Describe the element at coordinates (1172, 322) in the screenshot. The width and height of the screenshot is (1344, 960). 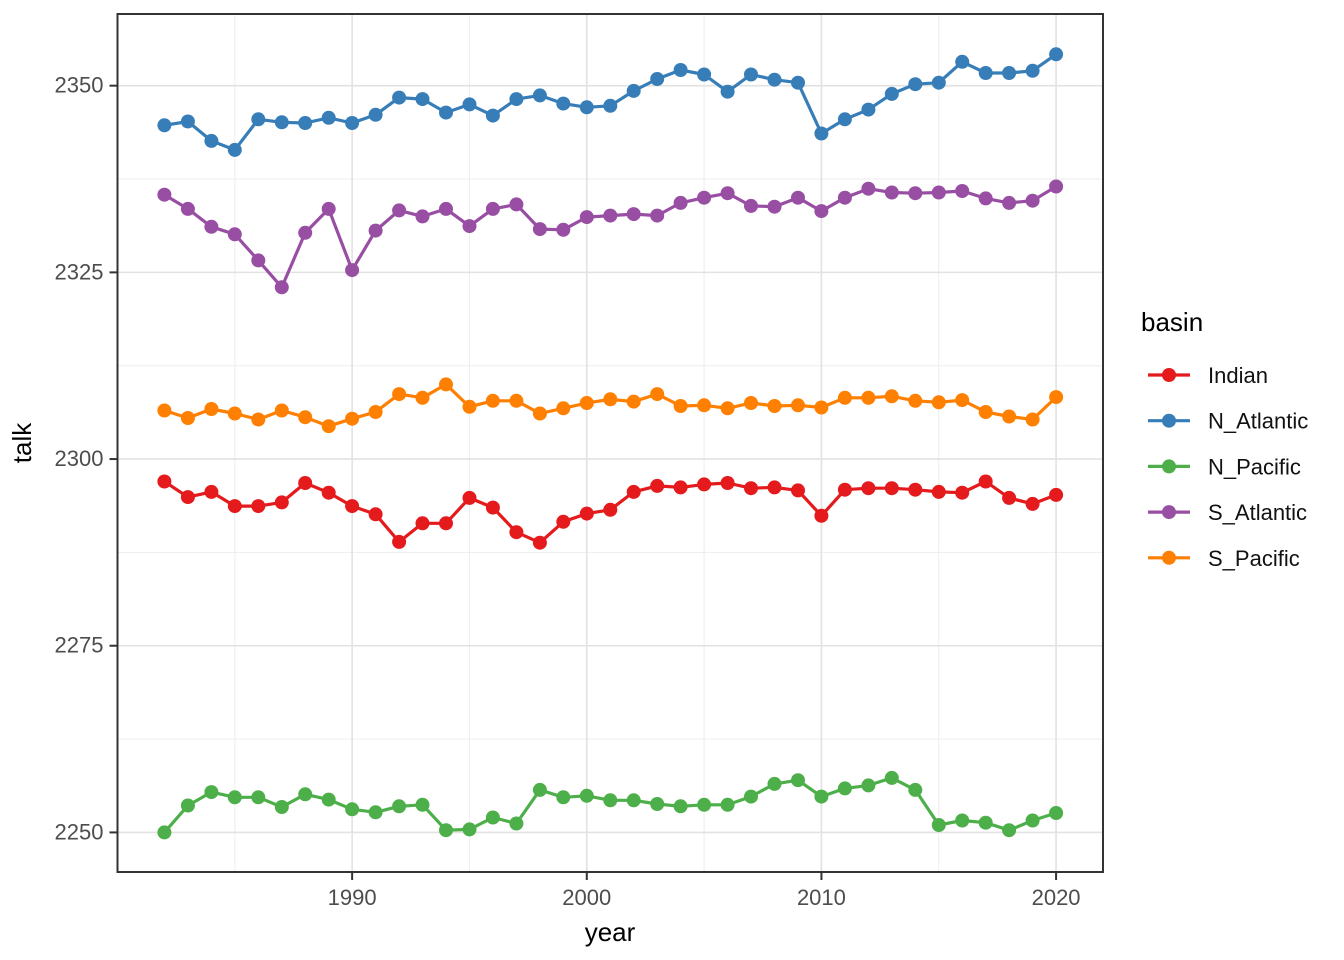
I see `legend-title: basin` at that location.